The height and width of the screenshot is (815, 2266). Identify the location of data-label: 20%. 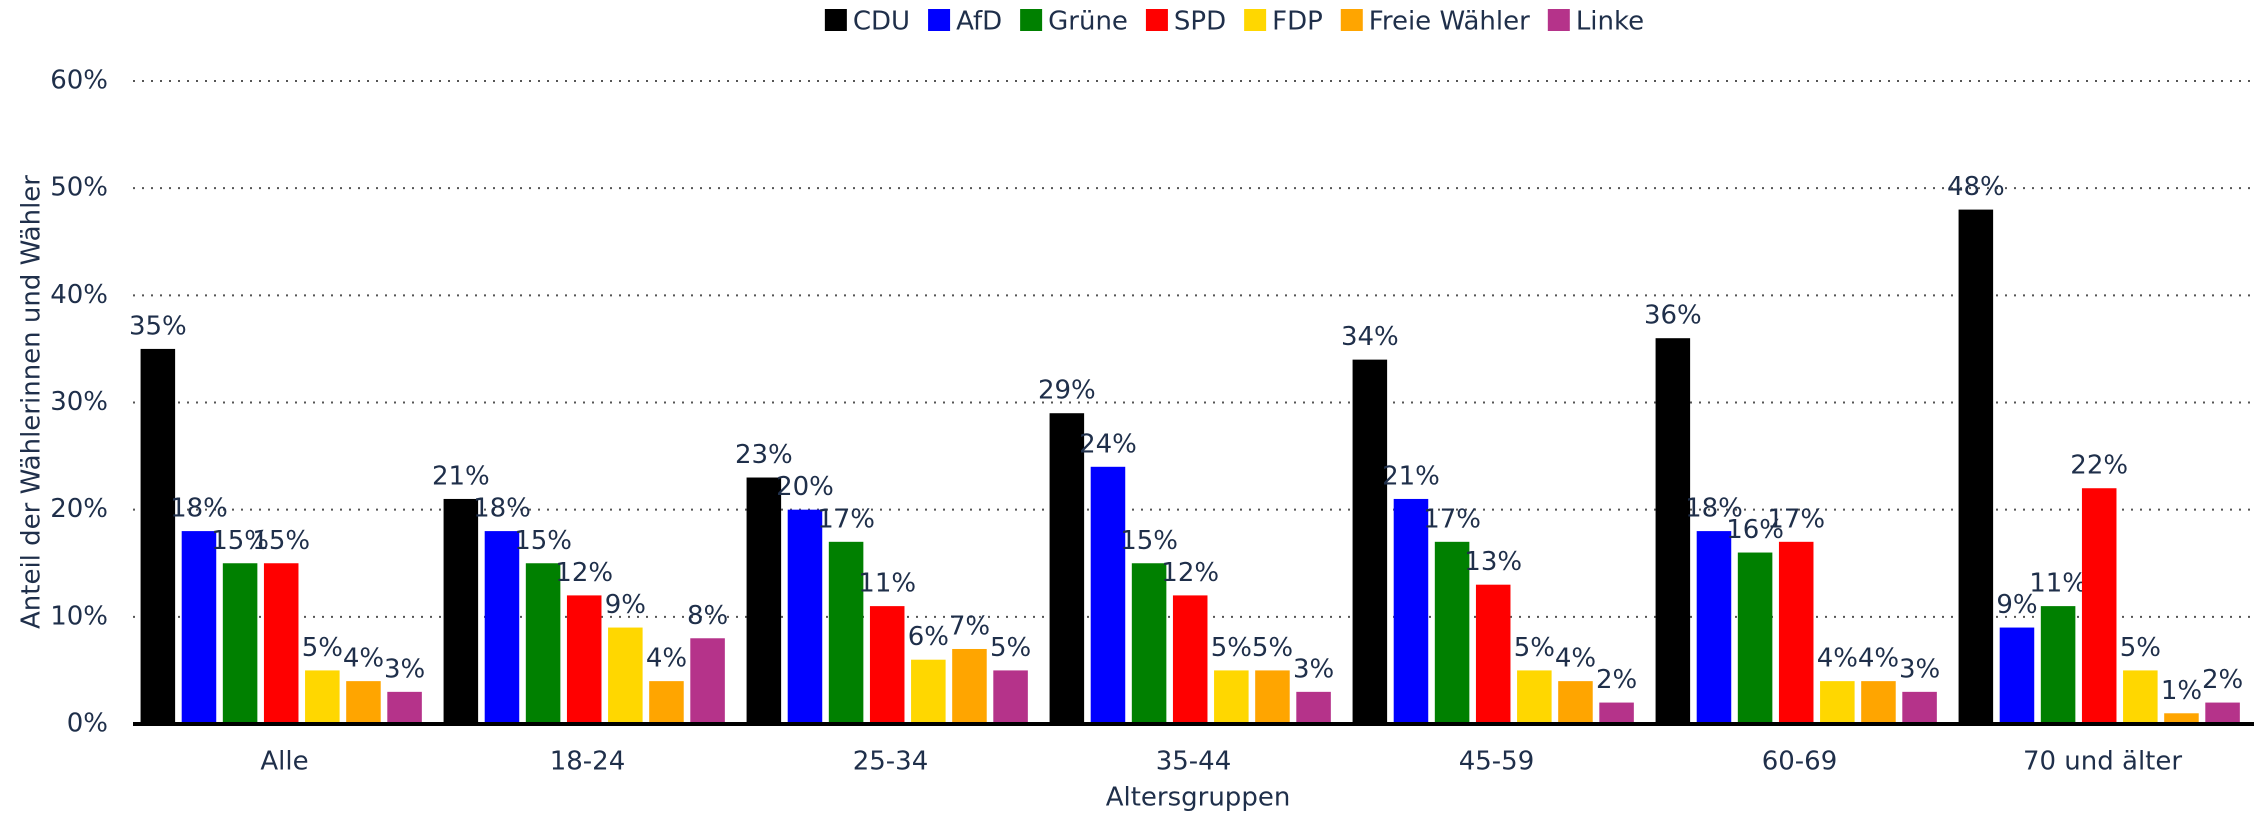
(805, 487).